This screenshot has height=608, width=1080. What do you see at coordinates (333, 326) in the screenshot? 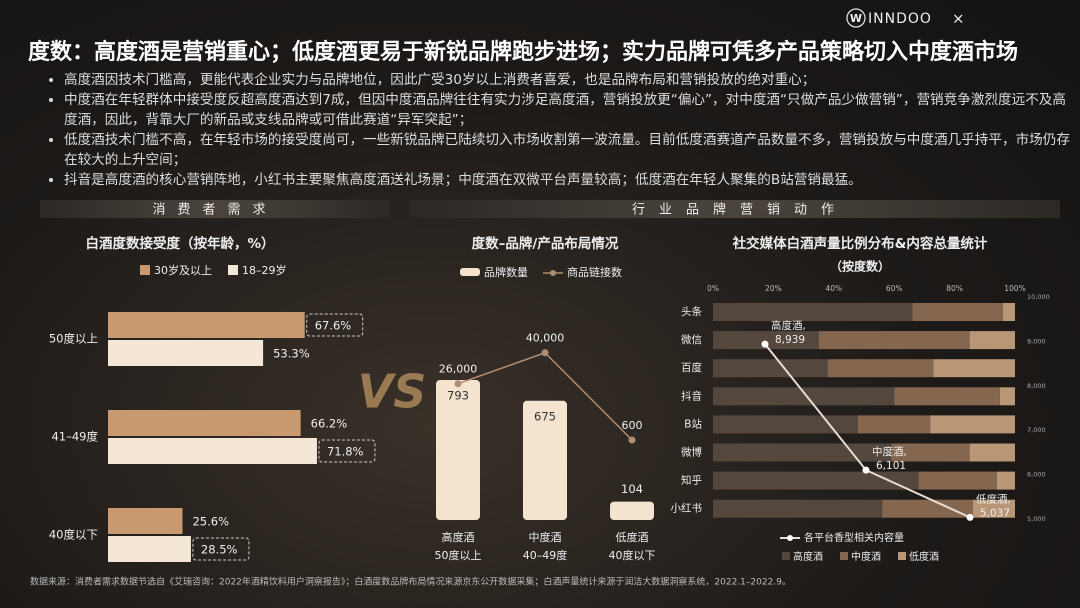
I see `value-label: 67.6%` at bounding box center [333, 326].